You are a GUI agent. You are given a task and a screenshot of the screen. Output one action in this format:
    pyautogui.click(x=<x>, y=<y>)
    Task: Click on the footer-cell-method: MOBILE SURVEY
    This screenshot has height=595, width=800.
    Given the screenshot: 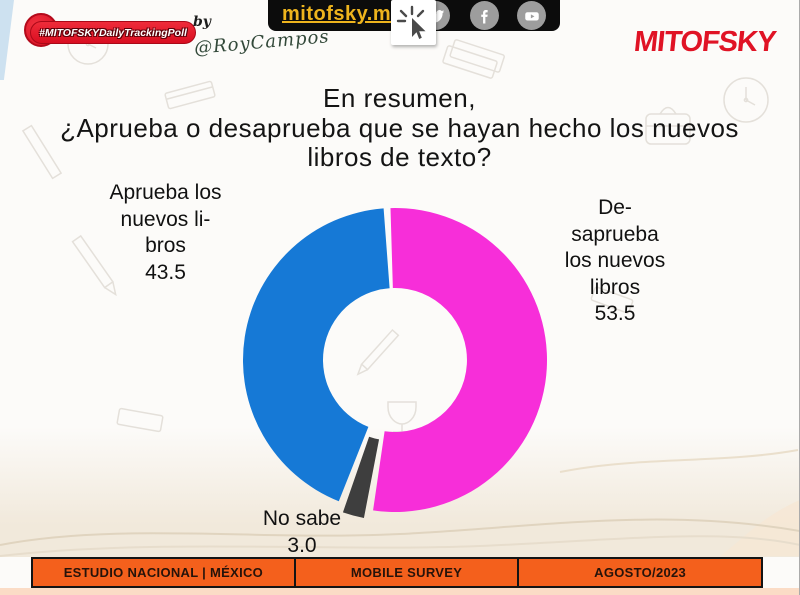 What is the action you would take?
    pyautogui.click(x=408, y=572)
    